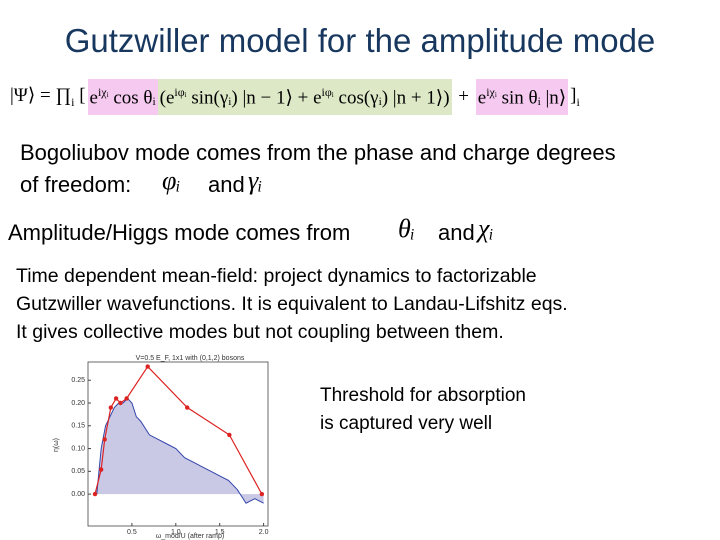 The width and height of the screenshot is (720, 540). Describe the element at coordinates (41, 95) in the screenshot. I see `equation-token: |Ψ⟩ = ∏` at that location.